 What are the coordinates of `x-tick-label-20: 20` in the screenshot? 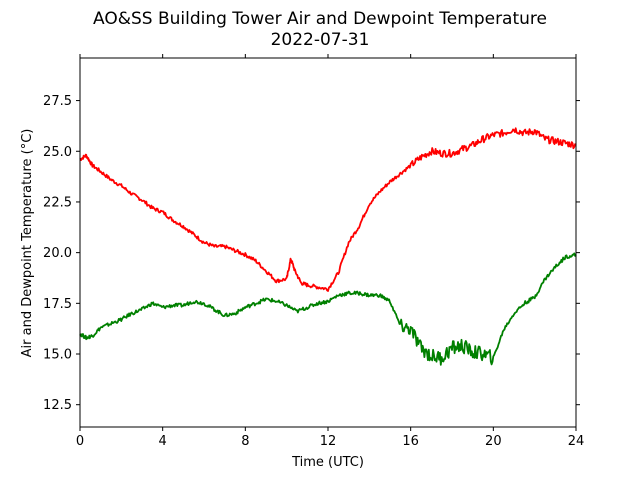 It's located at (493, 441).